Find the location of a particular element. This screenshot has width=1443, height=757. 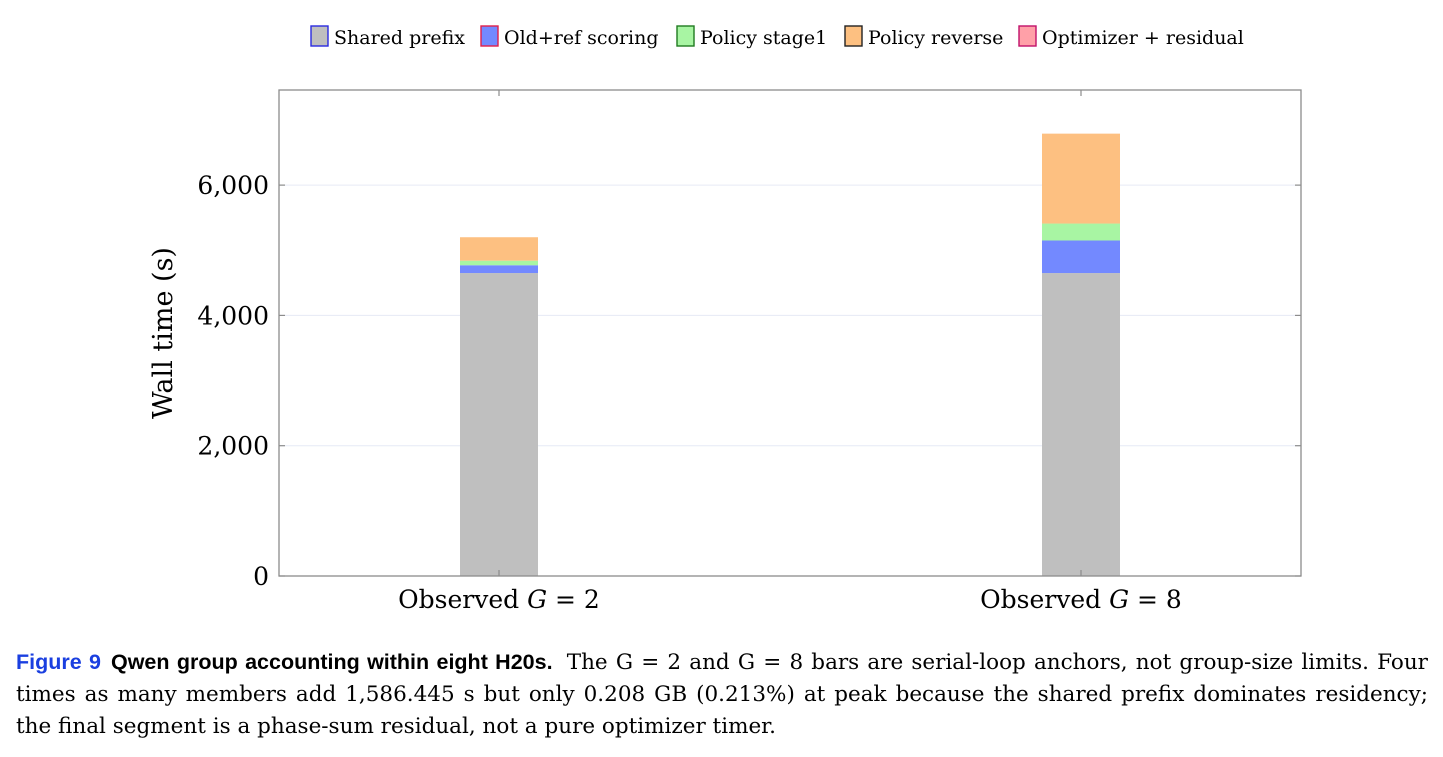

legend-label-2: Policy stage1 is located at coordinates (763, 38).